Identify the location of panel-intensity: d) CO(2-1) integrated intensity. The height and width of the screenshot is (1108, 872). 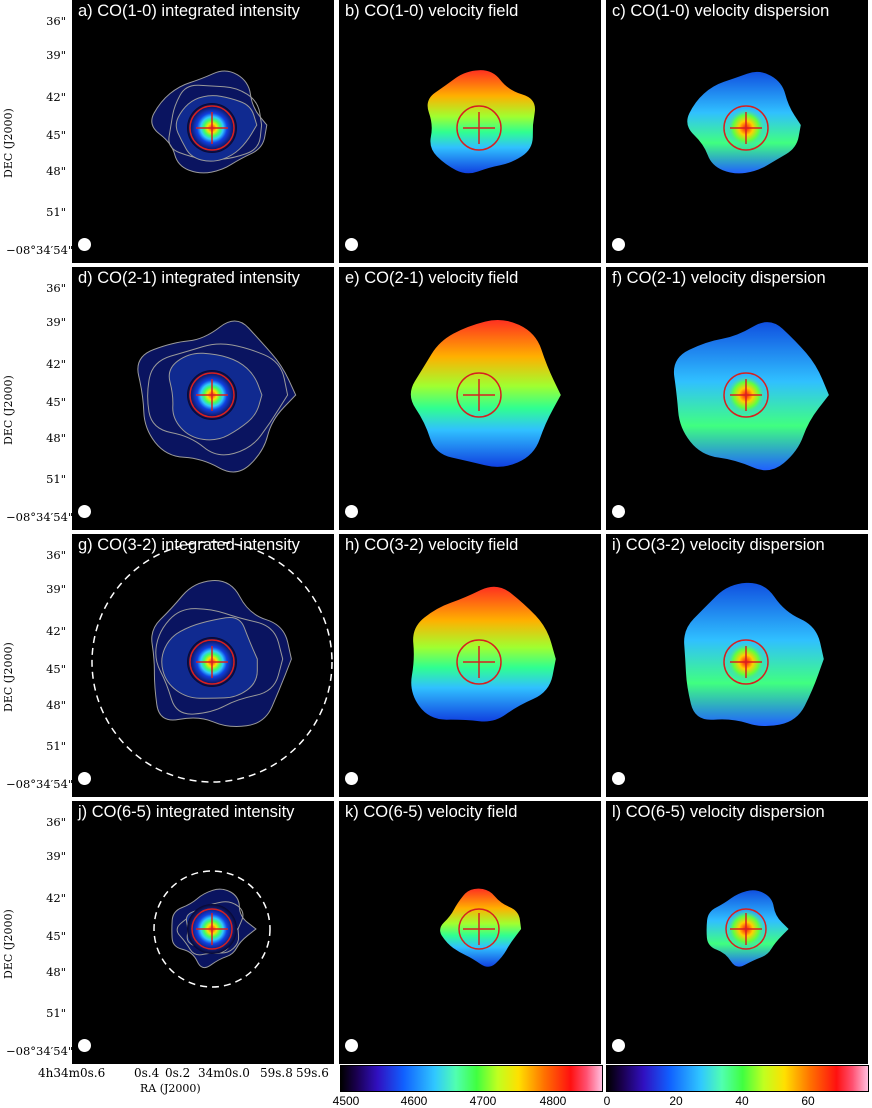
(203, 398).